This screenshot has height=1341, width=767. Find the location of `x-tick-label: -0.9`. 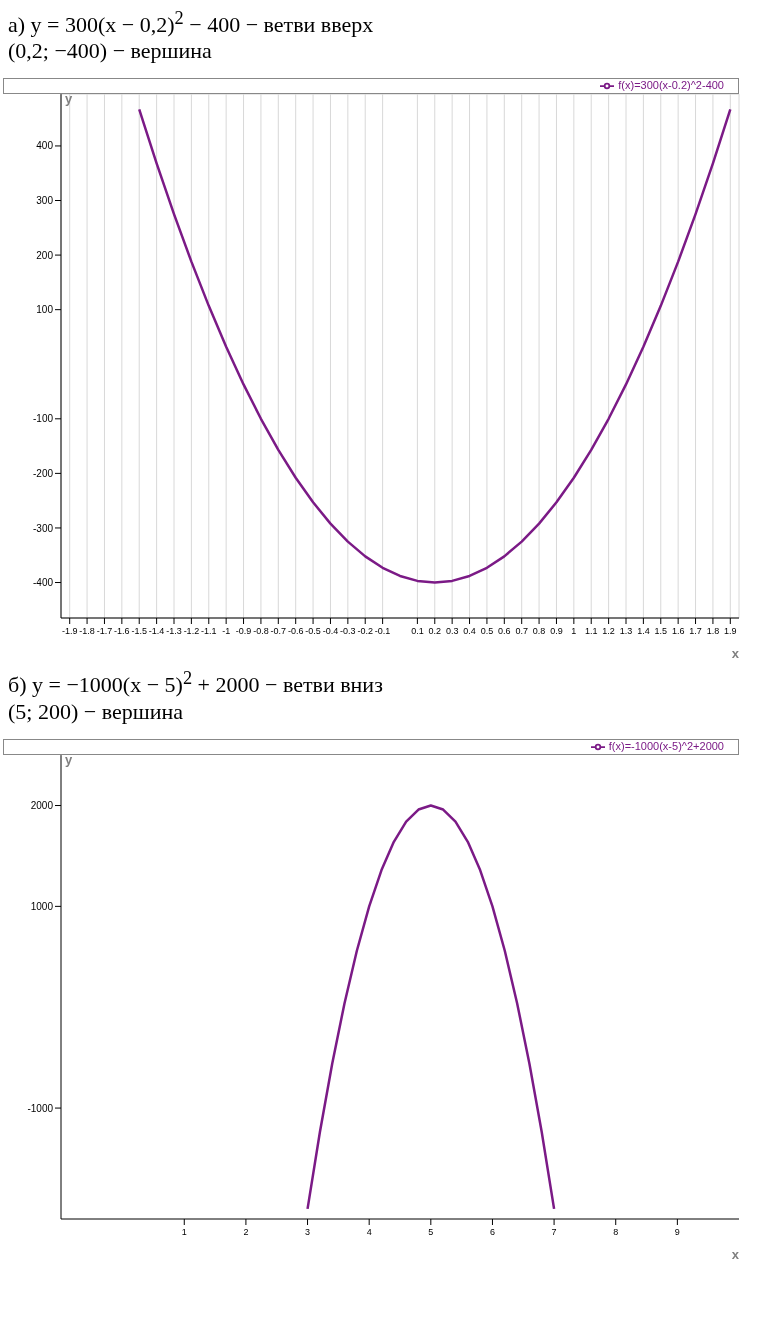

x-tick-label: -0.9 is located at coordinates (243, 631).